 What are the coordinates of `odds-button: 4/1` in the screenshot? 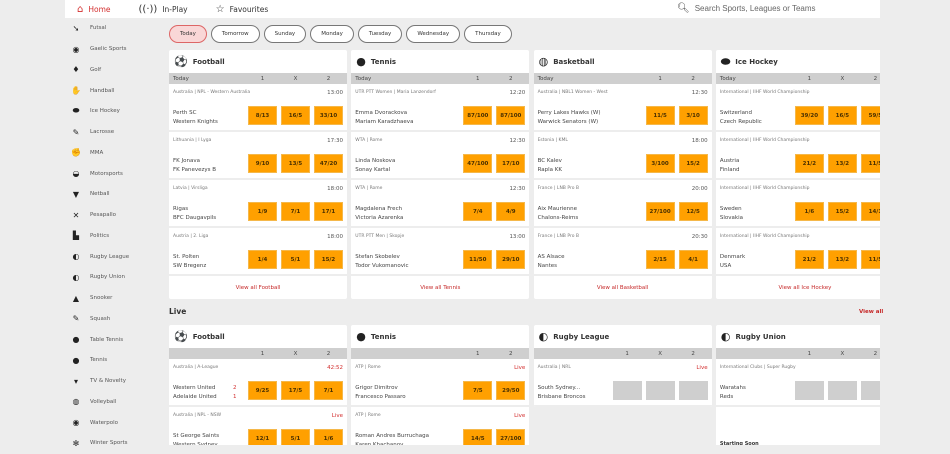 It's located at (693, 259).